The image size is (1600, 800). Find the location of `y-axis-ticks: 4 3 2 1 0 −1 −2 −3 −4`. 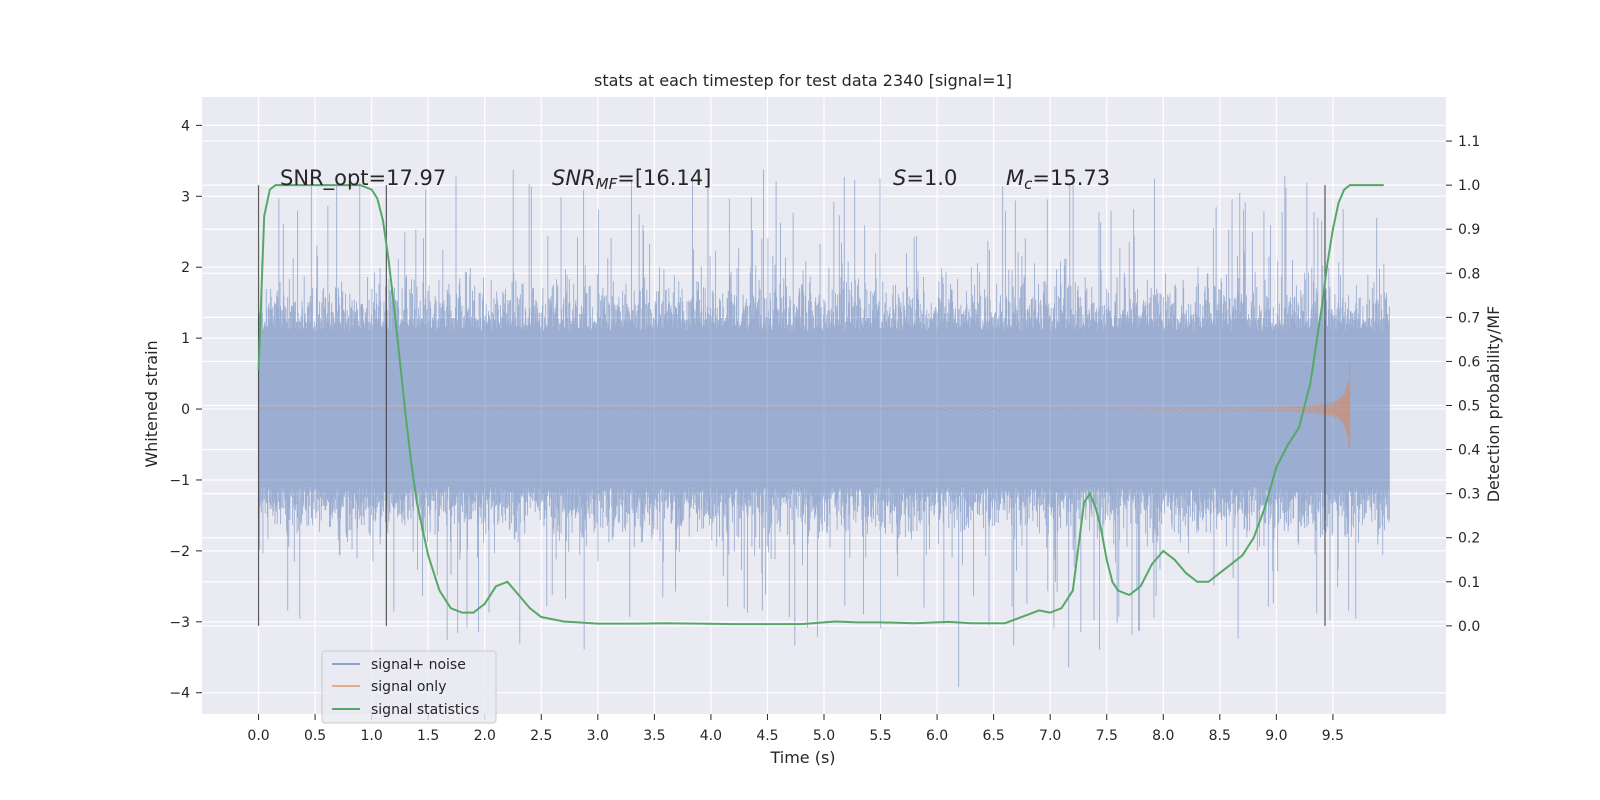

y-axis-ticks: 4 3 2 1 0 −1 −2 −3 −4 is located at coordinates (185, 410).